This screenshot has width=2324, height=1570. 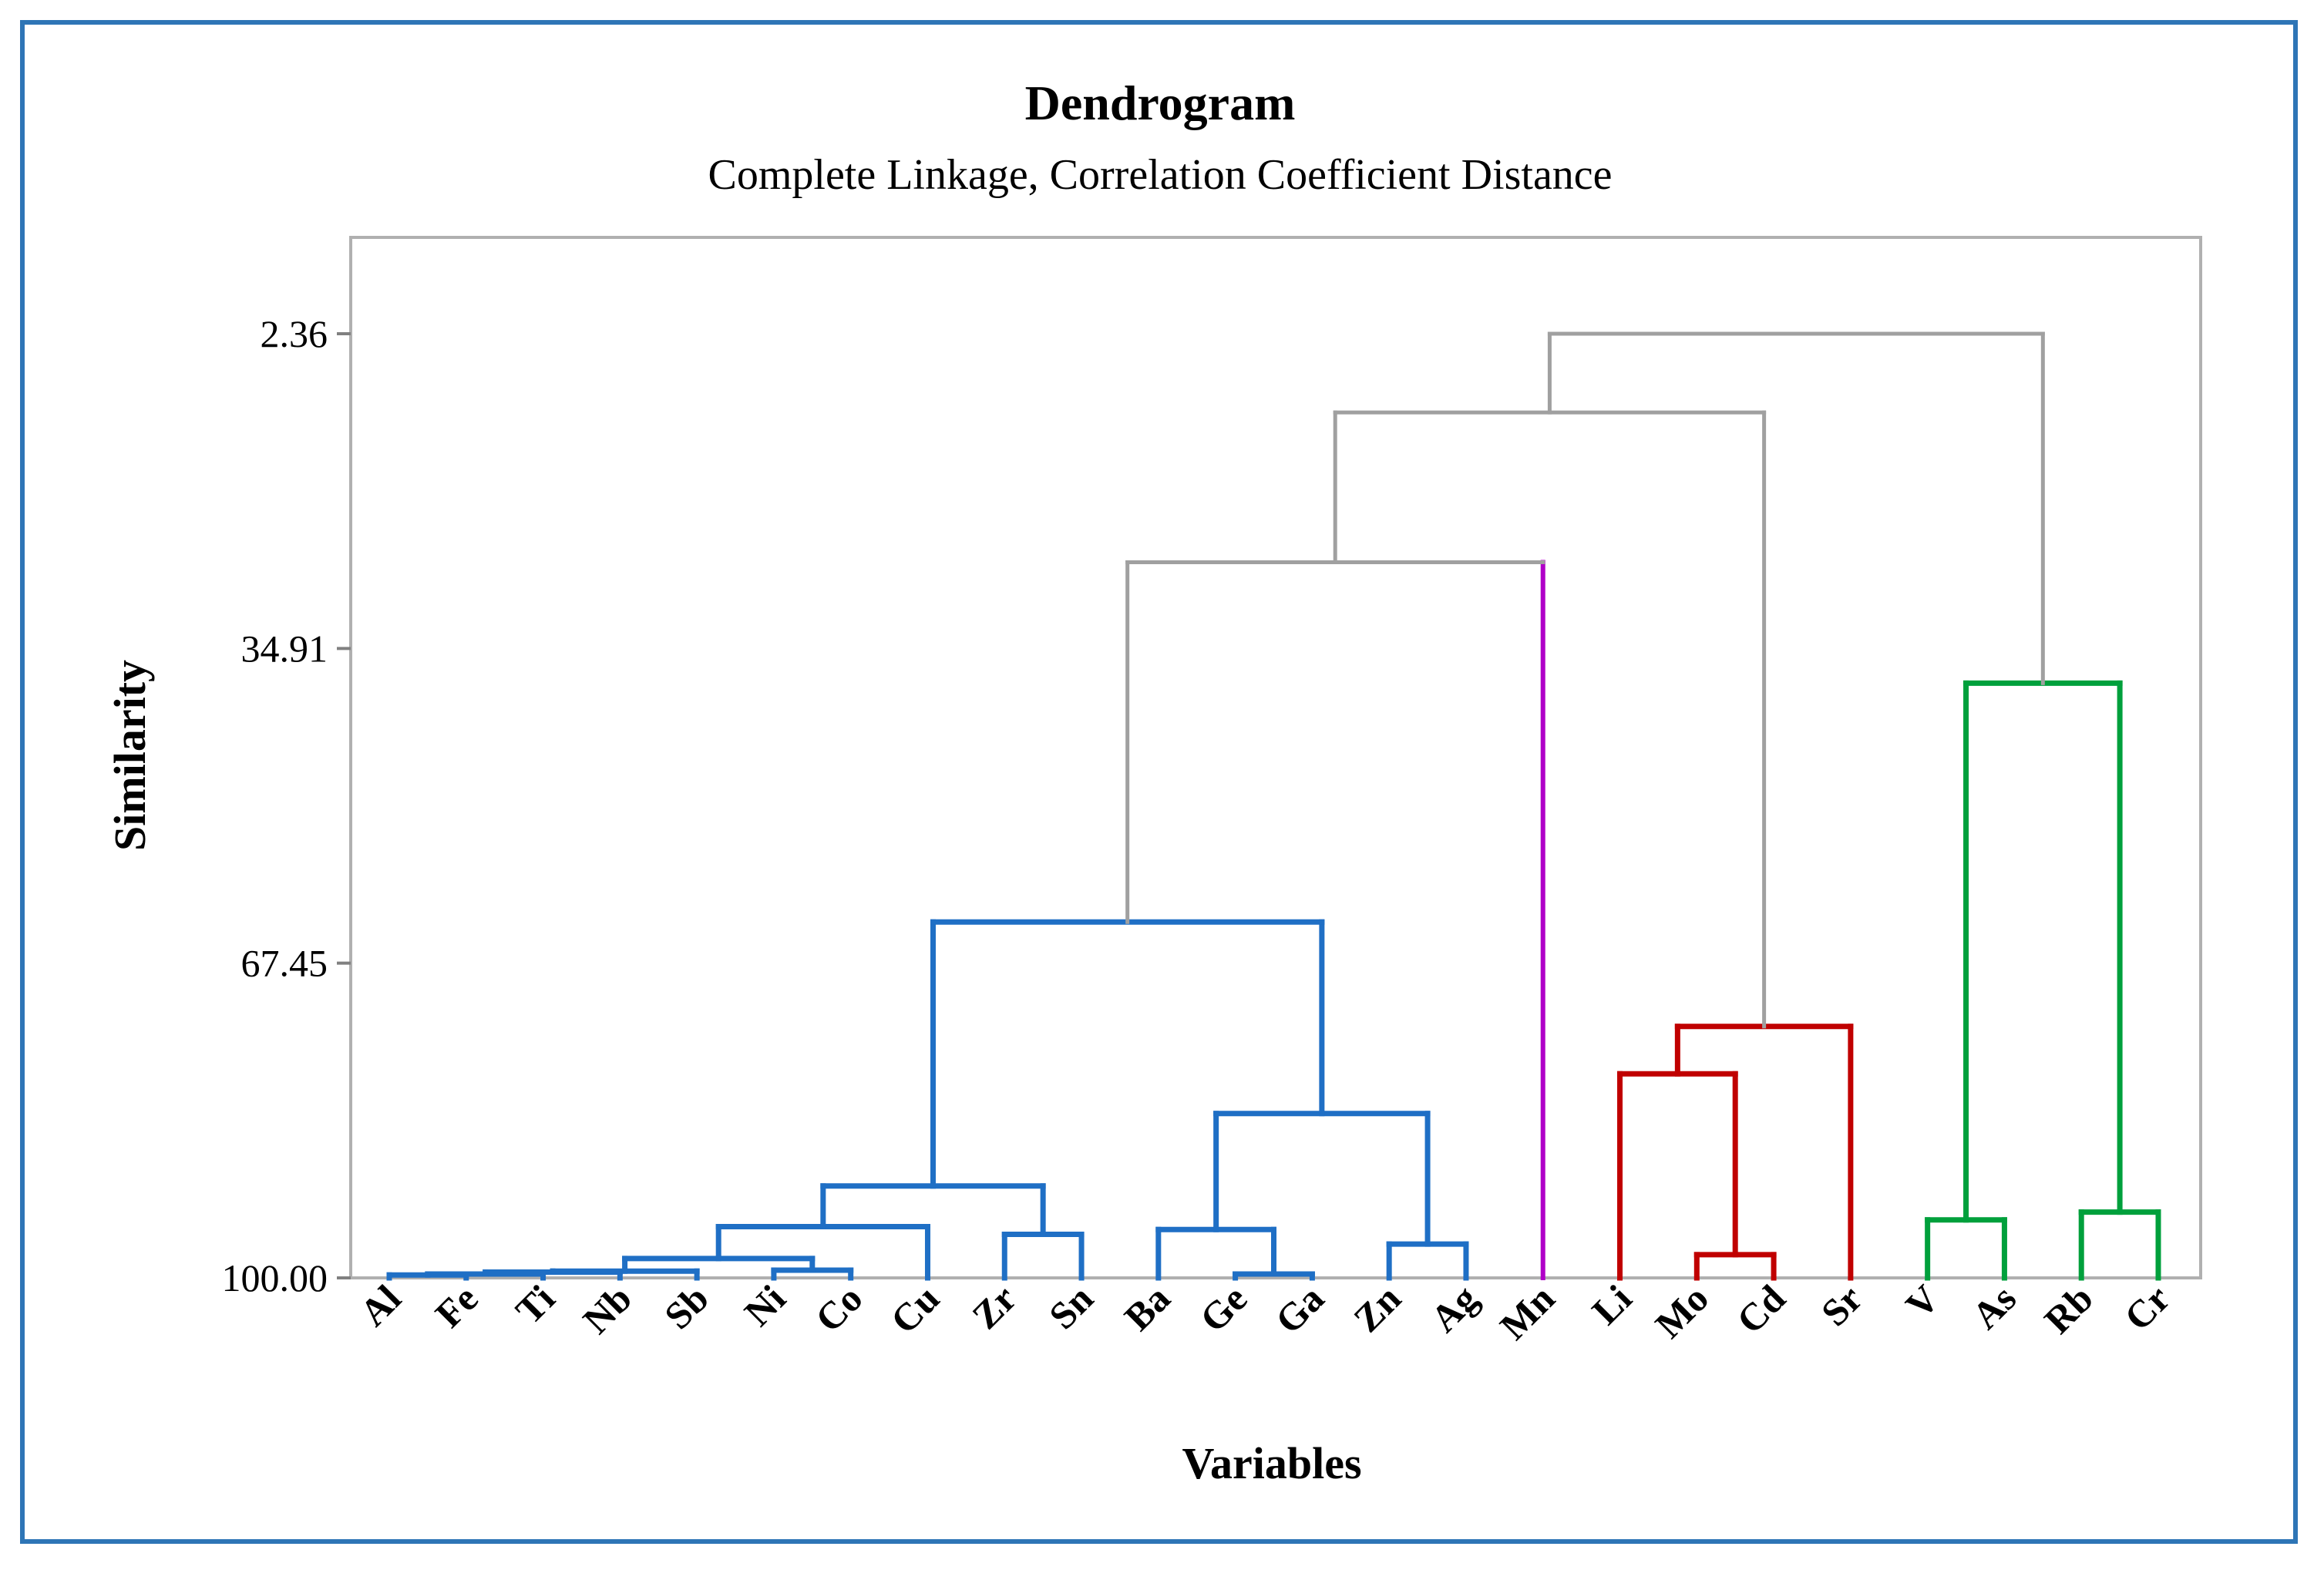 I want to click on leaf-label: Ti, so click(x=535, y=1304).